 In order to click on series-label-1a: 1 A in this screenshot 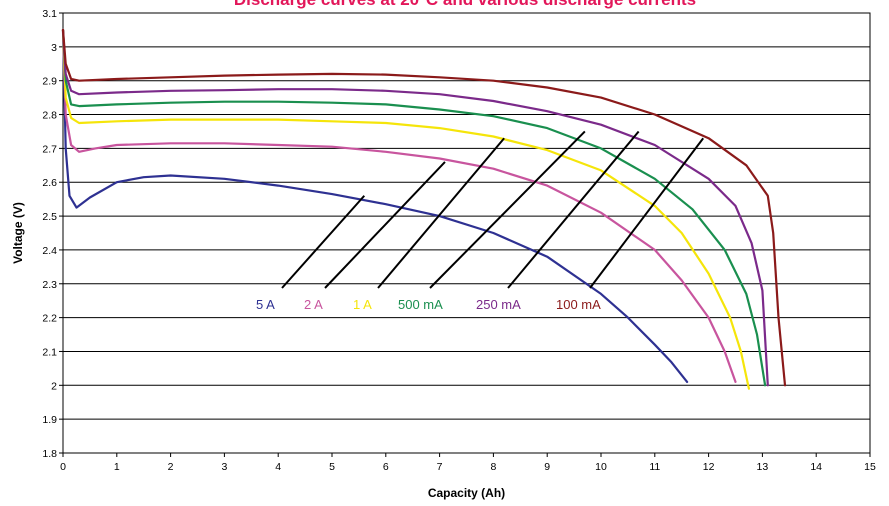, I will do `click(362, 304)`.